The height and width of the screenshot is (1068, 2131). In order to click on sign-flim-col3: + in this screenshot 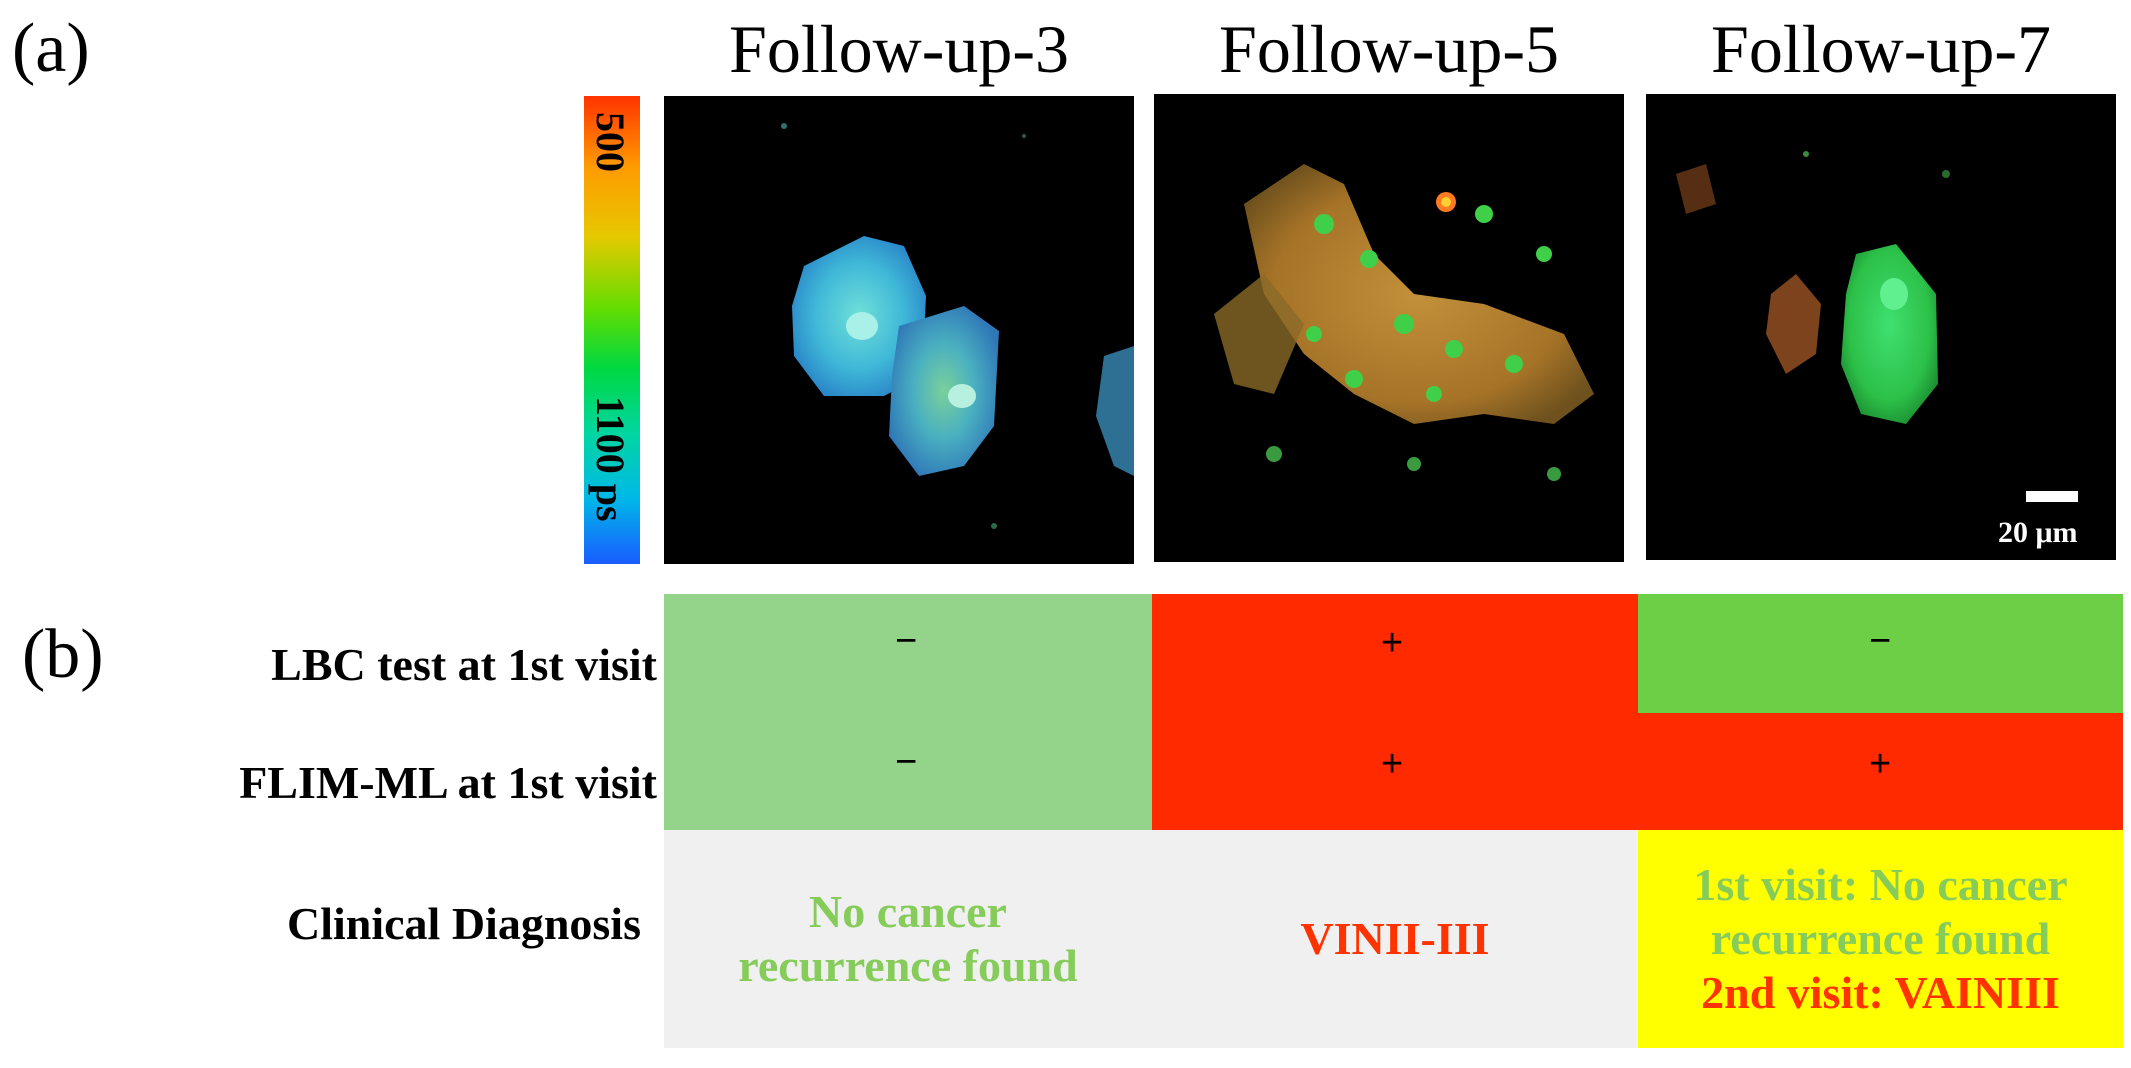, I will do `click(1880, 764)`.